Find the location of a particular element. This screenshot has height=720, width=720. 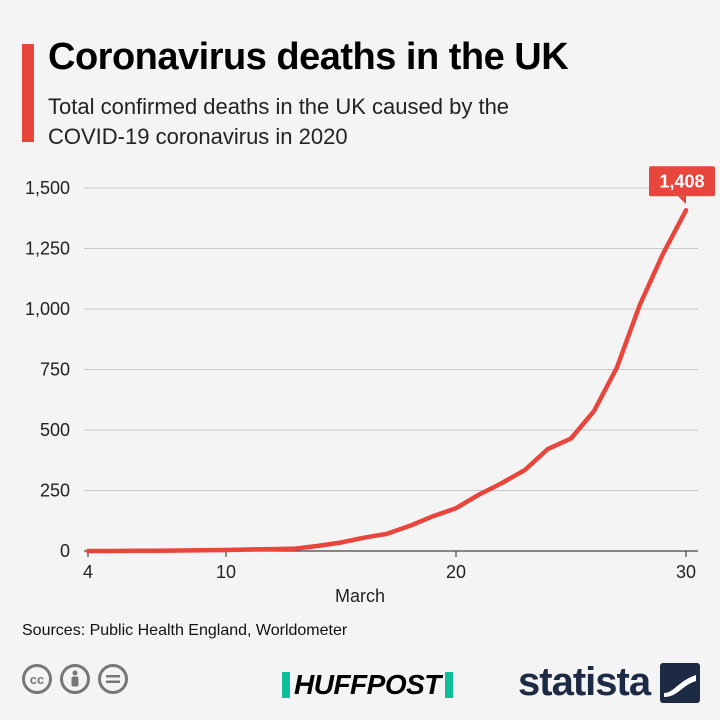

data-label: 1,408 is located at coordinates (682, 185).